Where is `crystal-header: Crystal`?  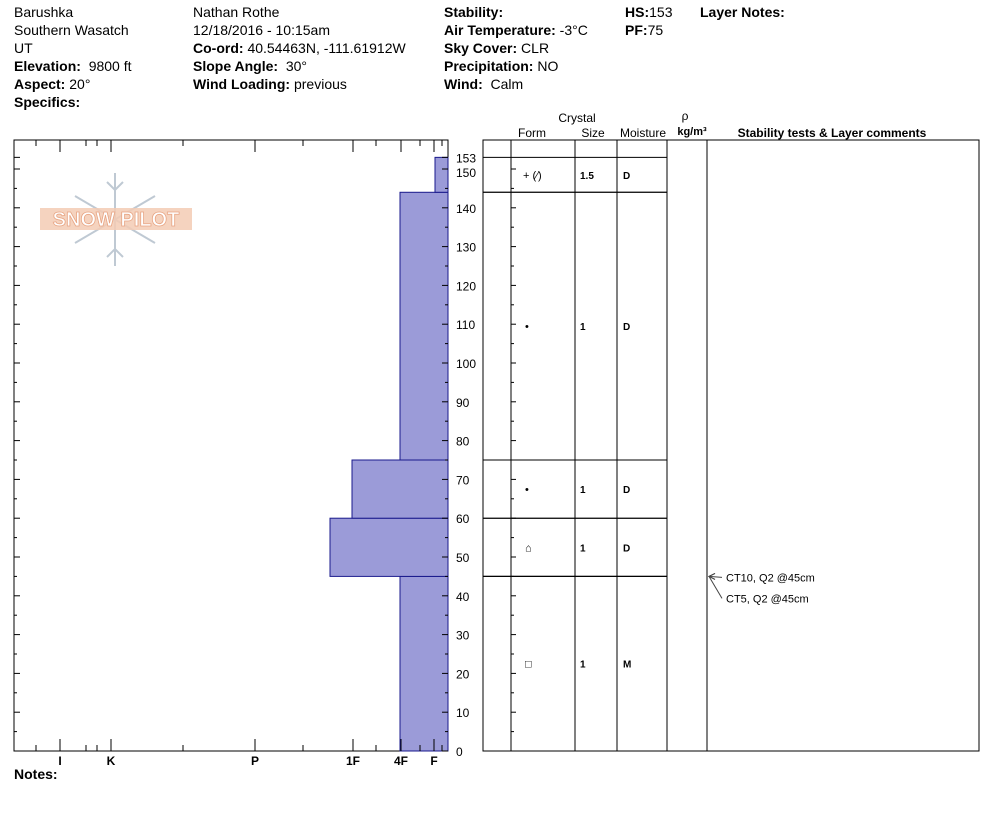
crystal-header: Crystal is located at coordinates (576, 118).